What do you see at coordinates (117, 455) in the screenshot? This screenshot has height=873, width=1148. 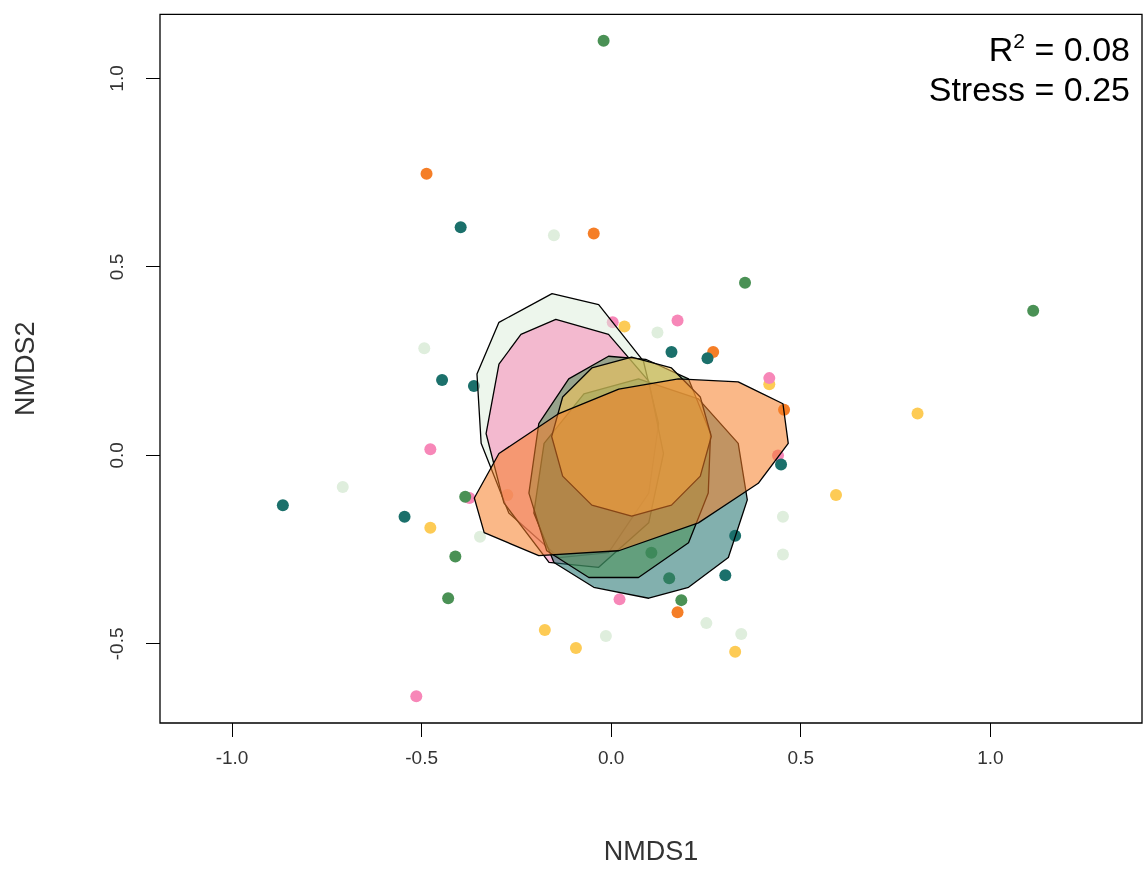 I see `y-tick-label: 0.0` at bounding box center [117, 455].